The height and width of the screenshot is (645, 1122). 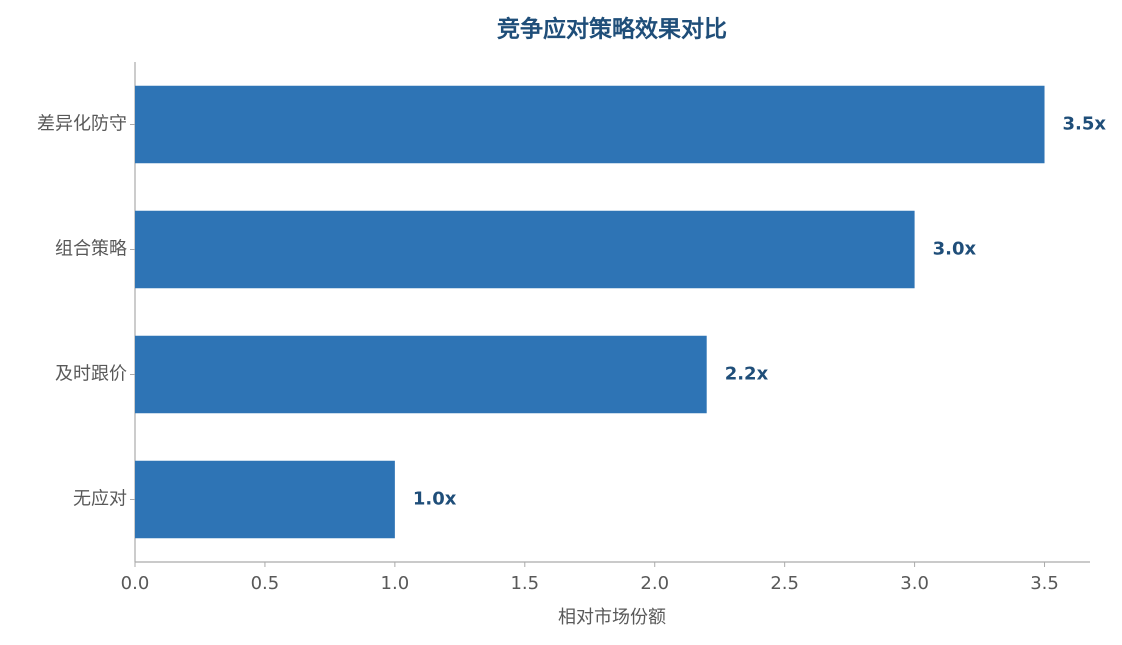 What do you see at coordinates (100, 499) in the screenshot?
I see `y-tick-label: 无应对` at bounding box center [100, 499].